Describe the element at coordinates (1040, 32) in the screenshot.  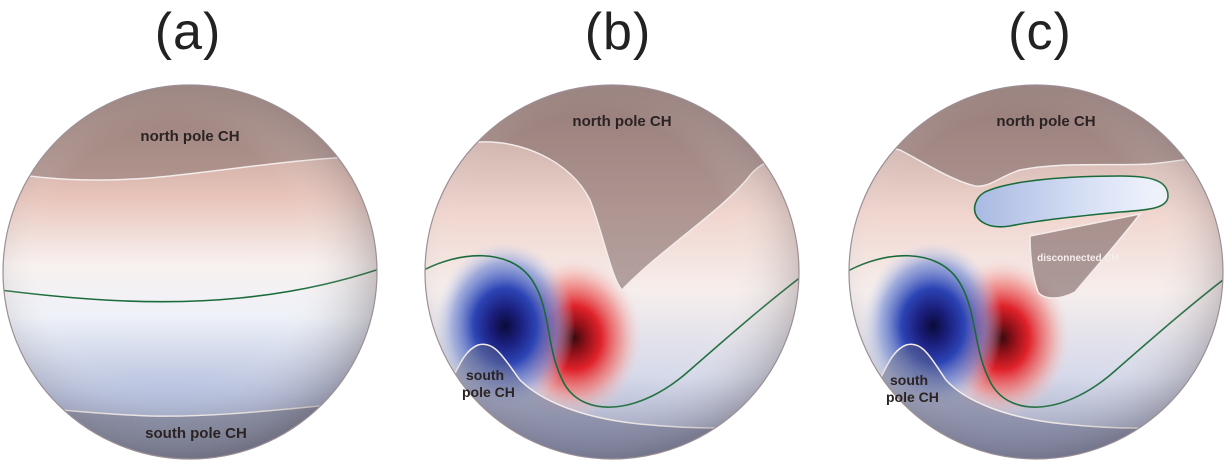
I see `panel-c-title: (c)` at that location.